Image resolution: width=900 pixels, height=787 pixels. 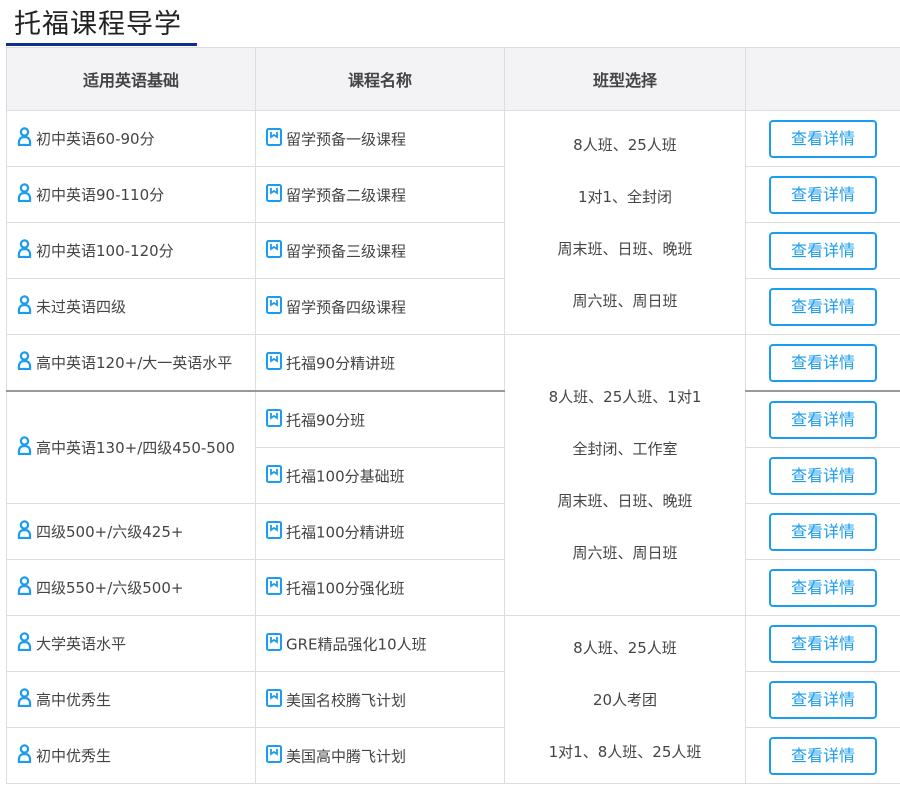 What do you see at coordinates (81, 644) in the screenshot?
I see `level-text: 大学英语水平` at bounding box center [81, 644].